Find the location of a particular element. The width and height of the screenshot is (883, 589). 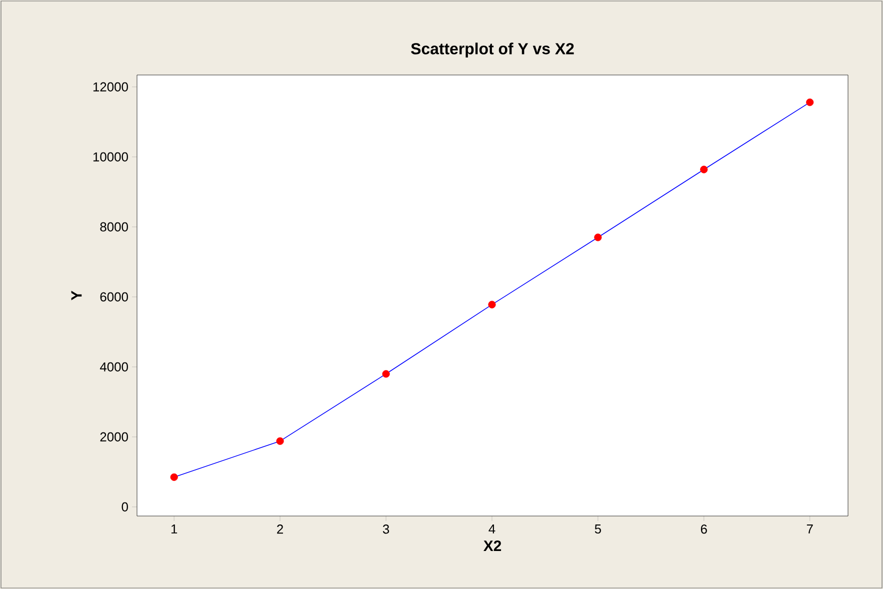

chart-title: Scatterplot of Y vs X2 is located at coordinates (492, 50).